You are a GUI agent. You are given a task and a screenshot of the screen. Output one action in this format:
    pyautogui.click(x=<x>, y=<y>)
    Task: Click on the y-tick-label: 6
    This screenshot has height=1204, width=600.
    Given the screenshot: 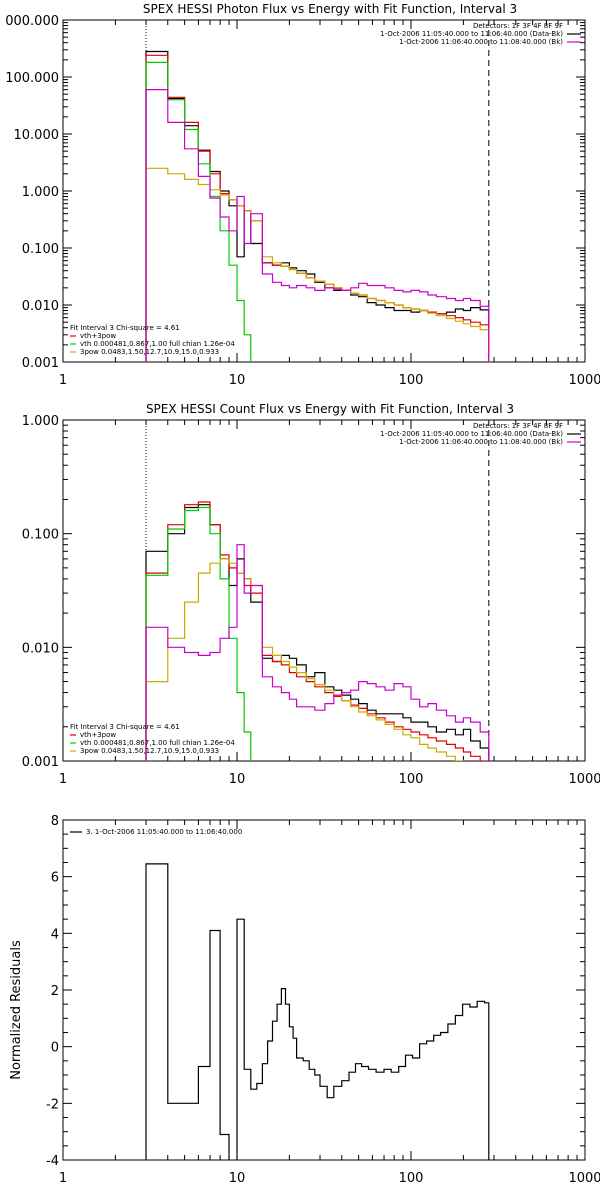 What is the action you would take?
    pyautogui.click(x=55, y=878)
    